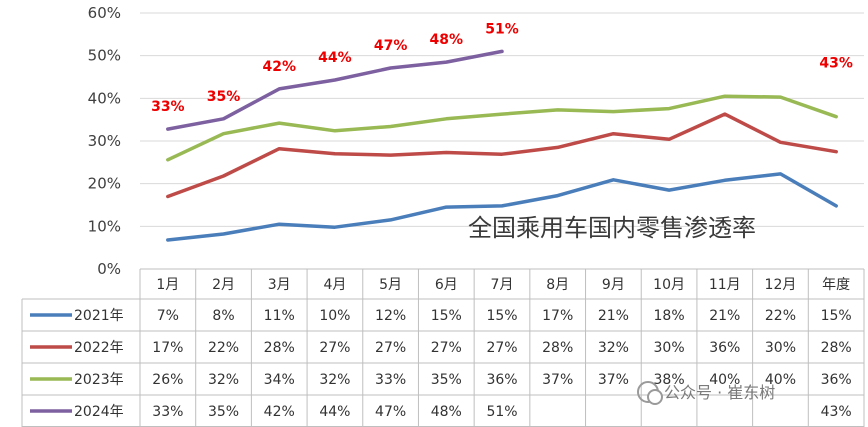  I want to click on table-cell: 12%, so click(390, 316).